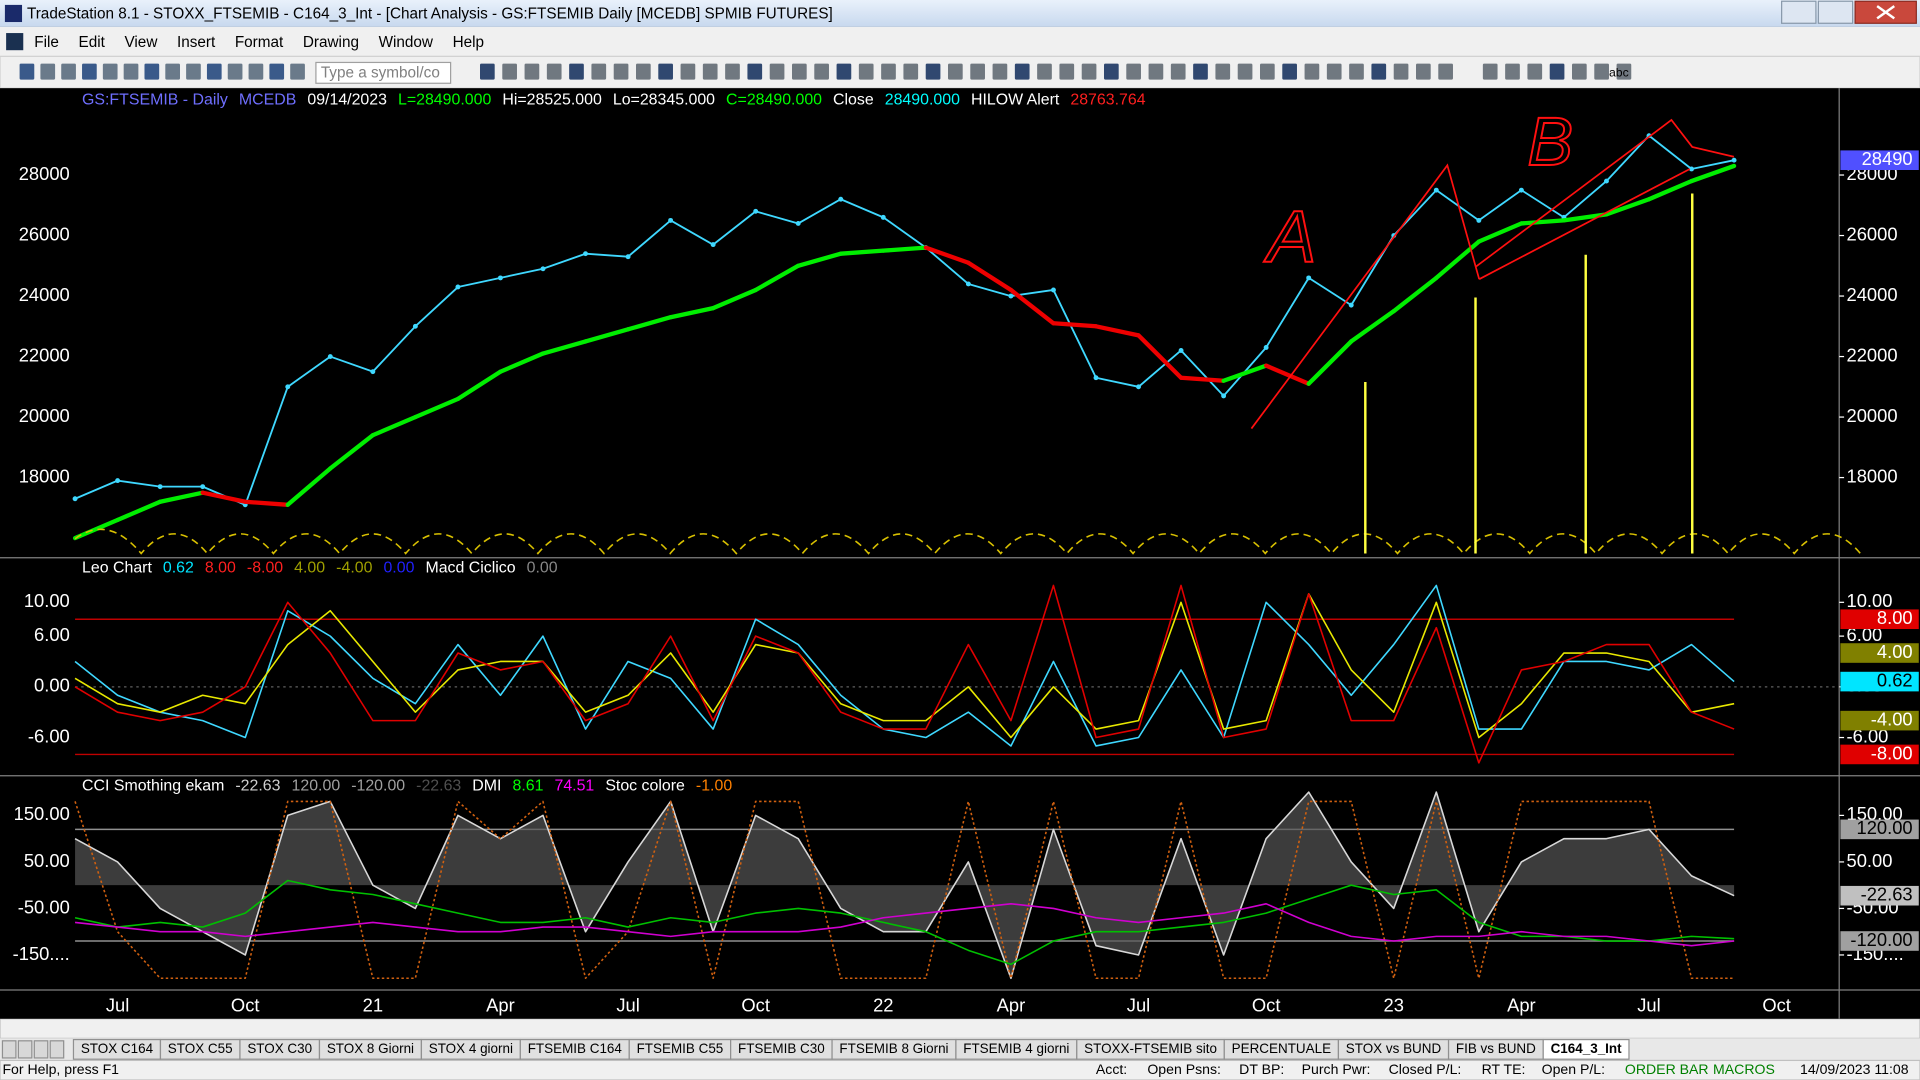  I want to click on x-tick-label: Jul, so click(627, 1004).